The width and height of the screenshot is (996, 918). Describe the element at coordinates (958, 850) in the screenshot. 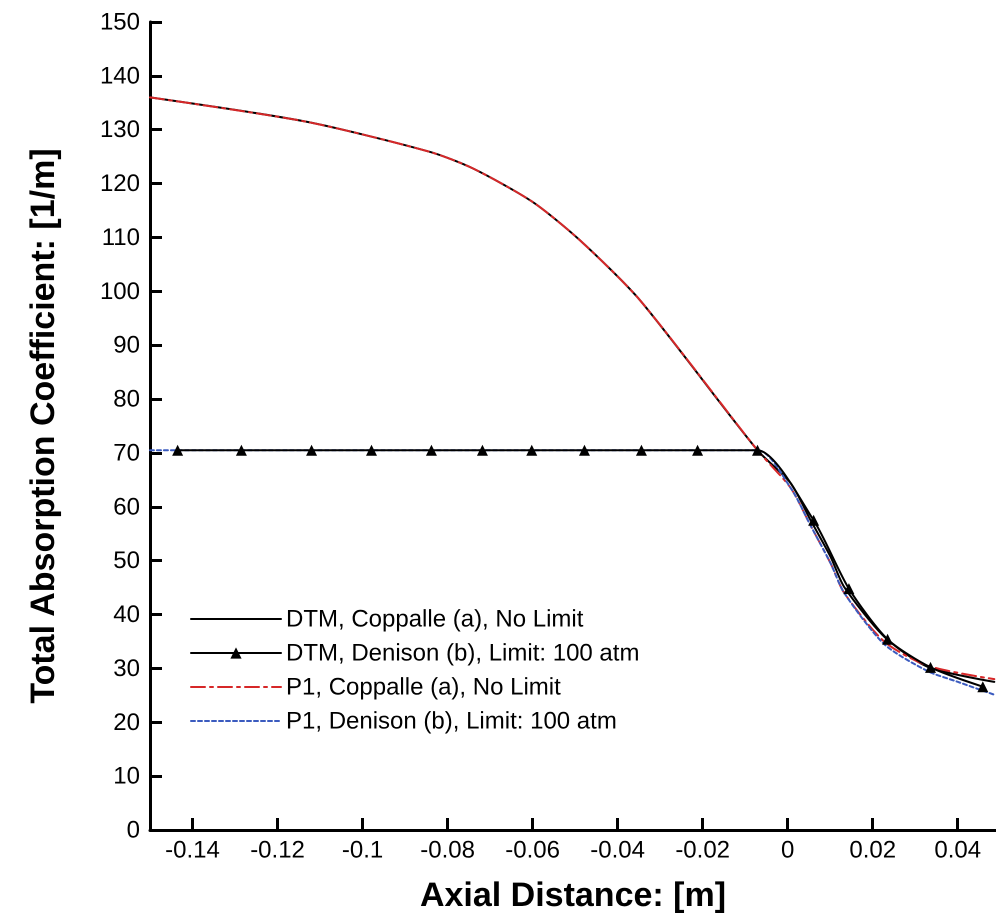

I see `x-tick-label: 0.04` at that location.